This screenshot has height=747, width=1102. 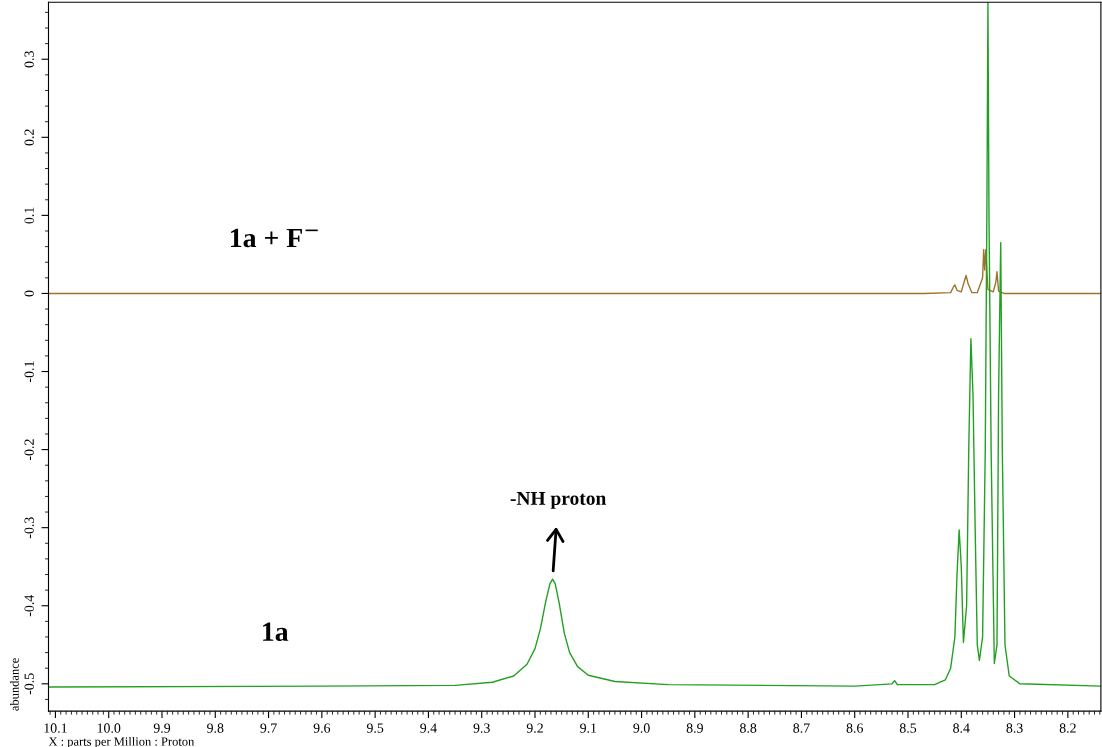 I want to click on series-label: 1a + F$^{−}$, so click(x=274, y=238).